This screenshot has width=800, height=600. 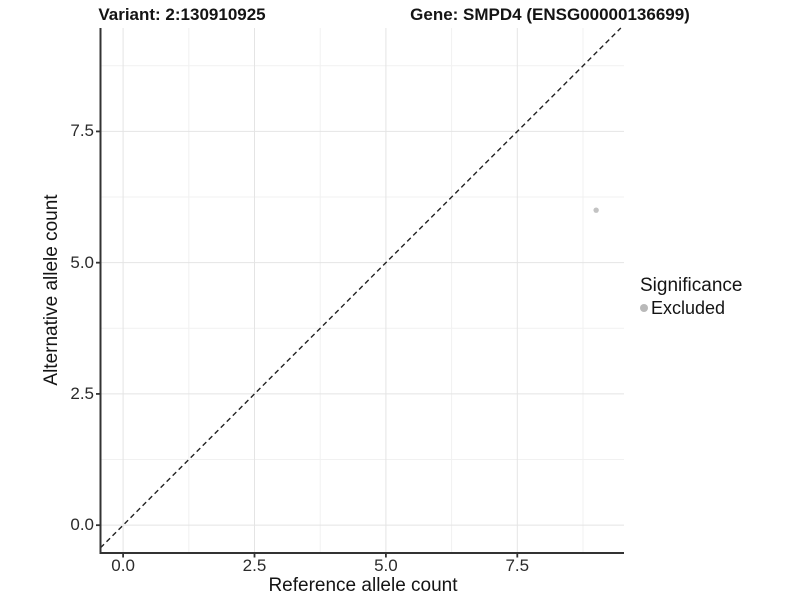 I want to click on legend-title: Significance, so click(x=691, y=285).